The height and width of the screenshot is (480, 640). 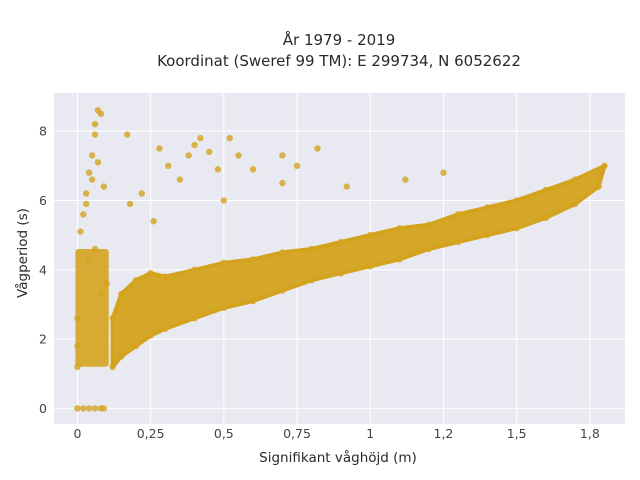 What do you see at coordinates (43, 270) in the screenshot?
I see `y-axis-ticks: 0 2 4 6 8` at bounding box center [43, 270].